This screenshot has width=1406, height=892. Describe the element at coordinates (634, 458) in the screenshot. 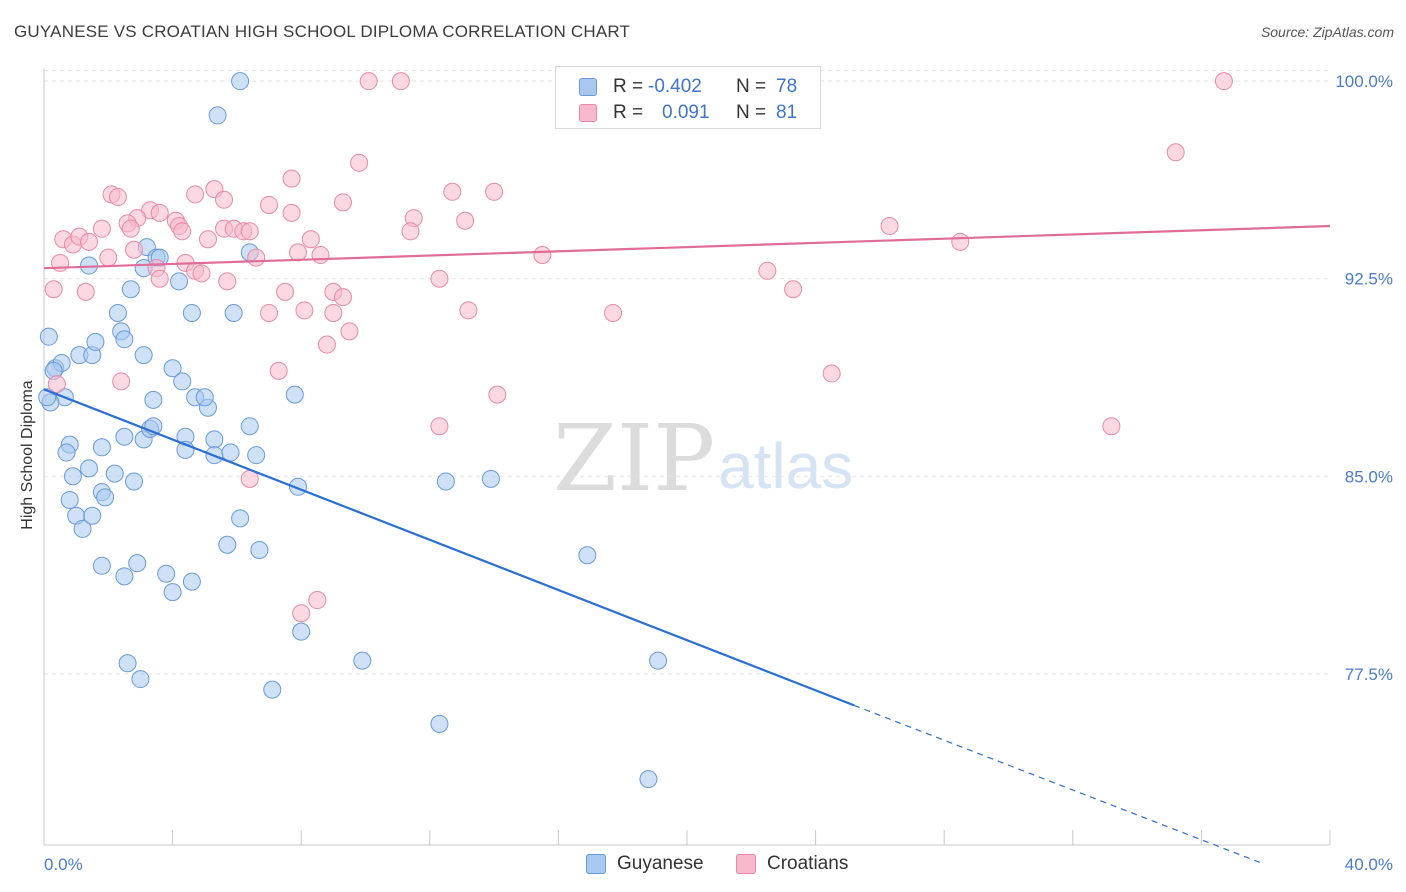

I see `watermark-zip: ZIP` at that location.